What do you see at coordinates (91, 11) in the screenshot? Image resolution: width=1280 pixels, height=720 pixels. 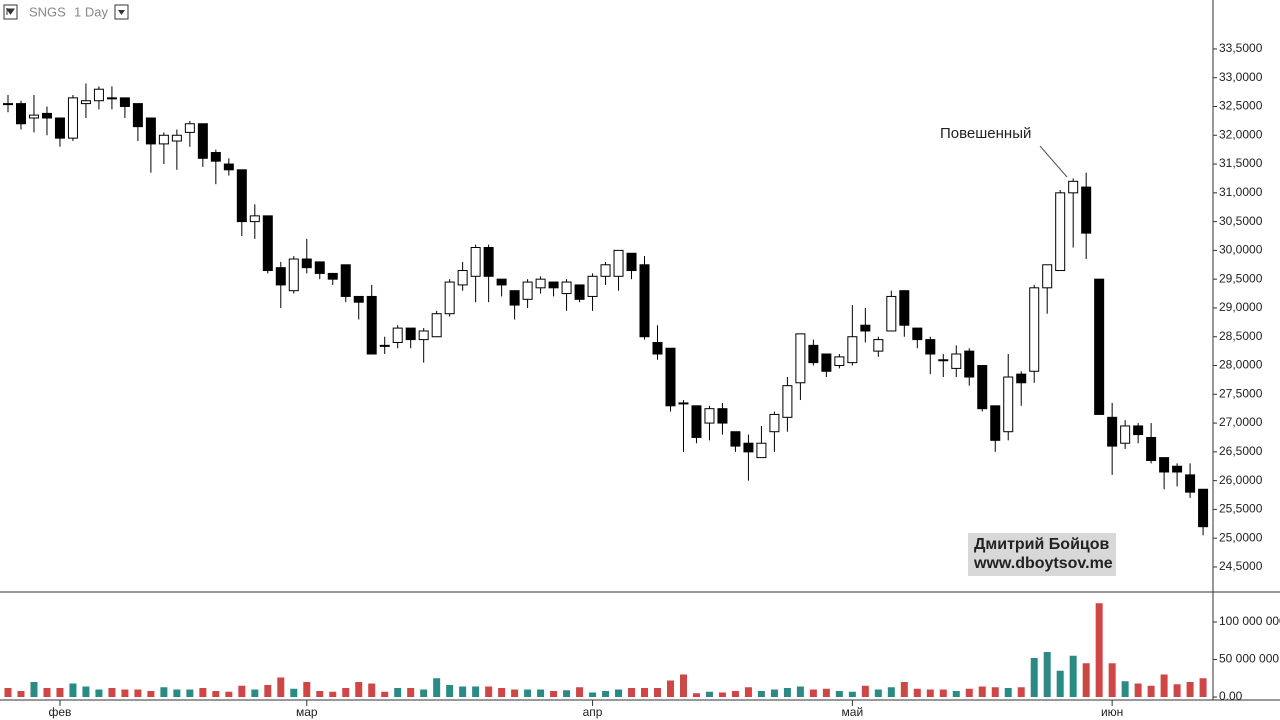 I see `interval: 1 Day` at bounding box center [91, 11].